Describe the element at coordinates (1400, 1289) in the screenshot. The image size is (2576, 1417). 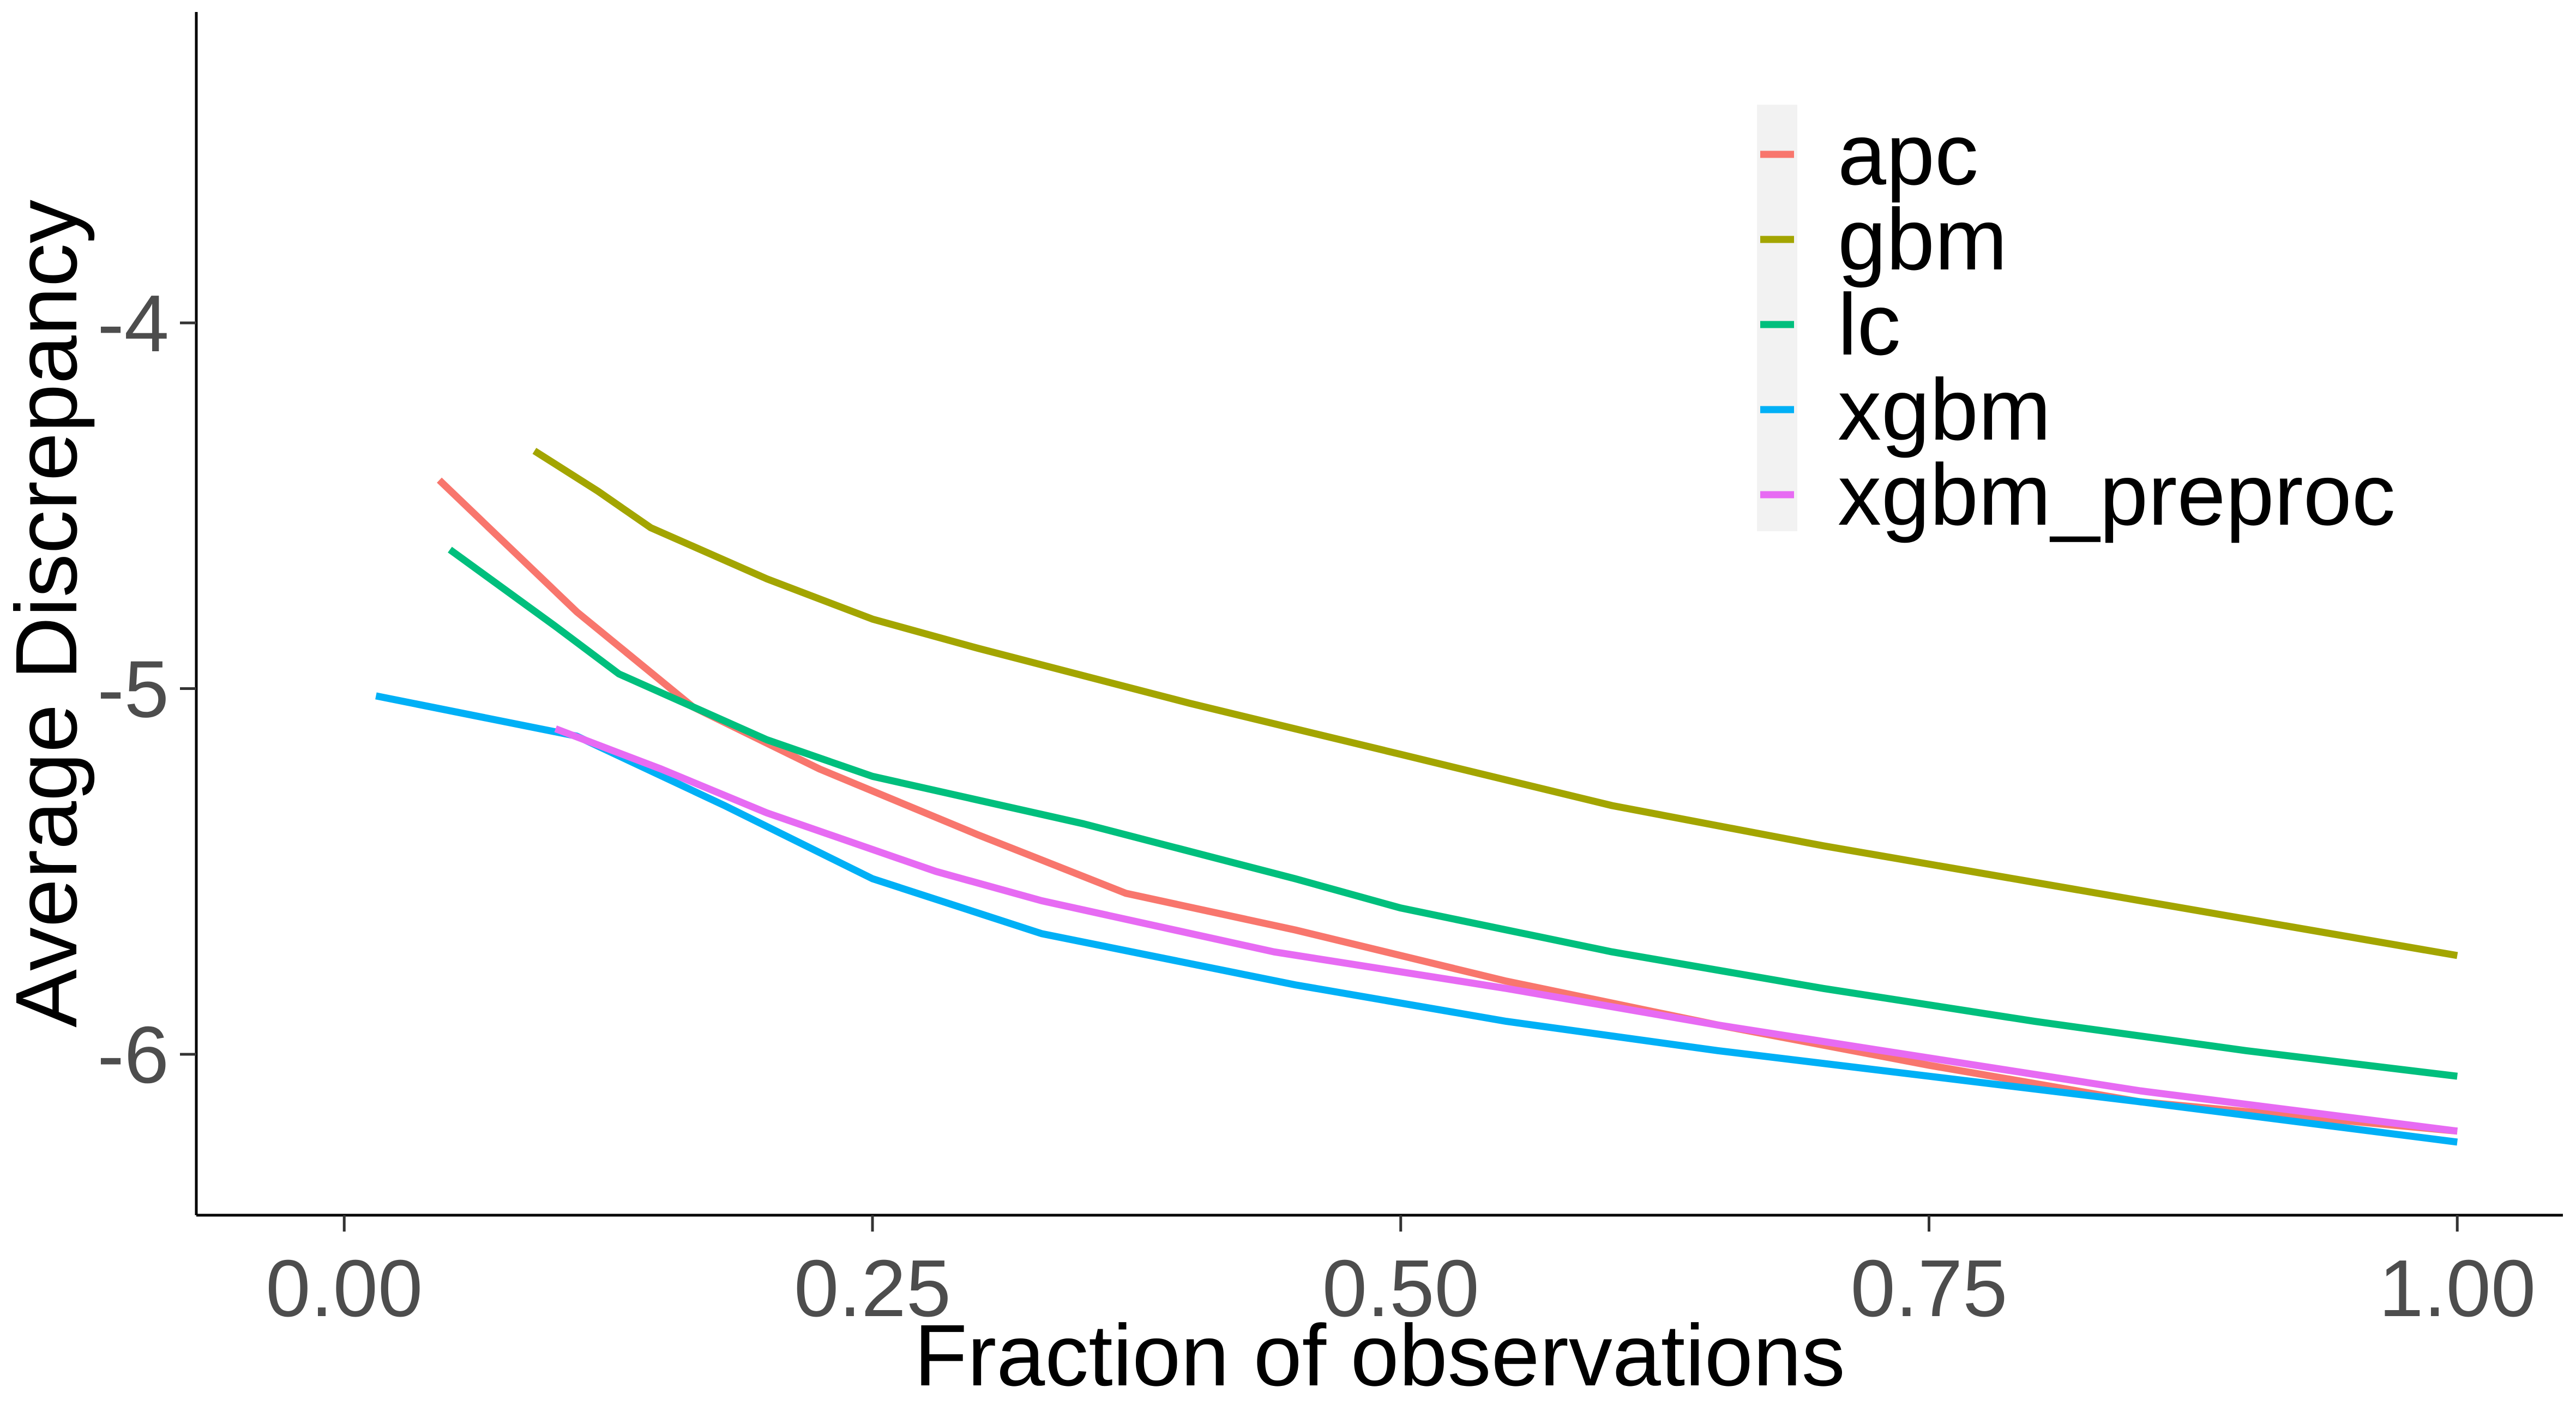
I see `x-tick-label: 0.50` at that location.